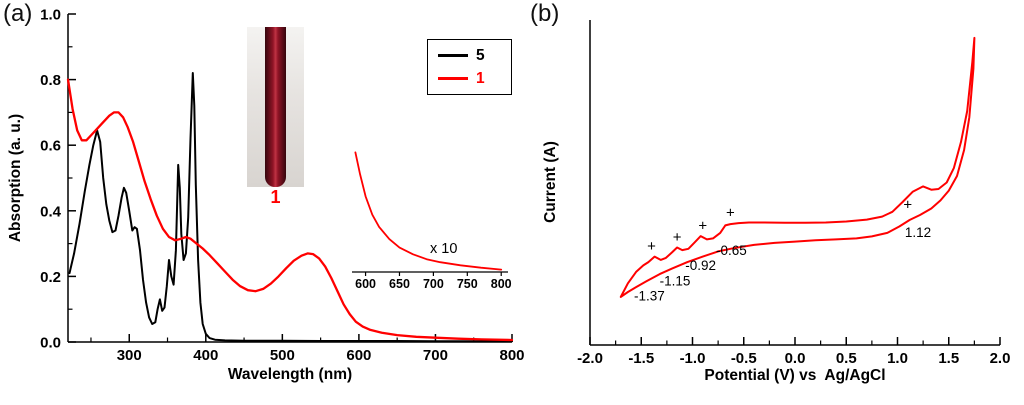  I want to click on peak-potential-label: -0.92, so click(700, 265).